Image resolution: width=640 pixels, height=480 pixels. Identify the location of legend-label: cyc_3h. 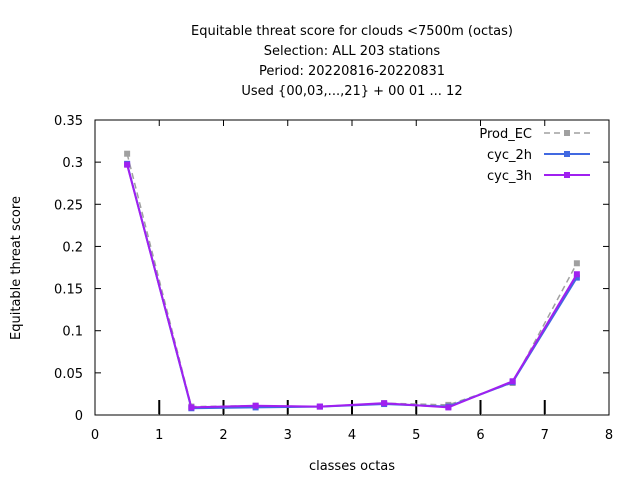
(509, 176).